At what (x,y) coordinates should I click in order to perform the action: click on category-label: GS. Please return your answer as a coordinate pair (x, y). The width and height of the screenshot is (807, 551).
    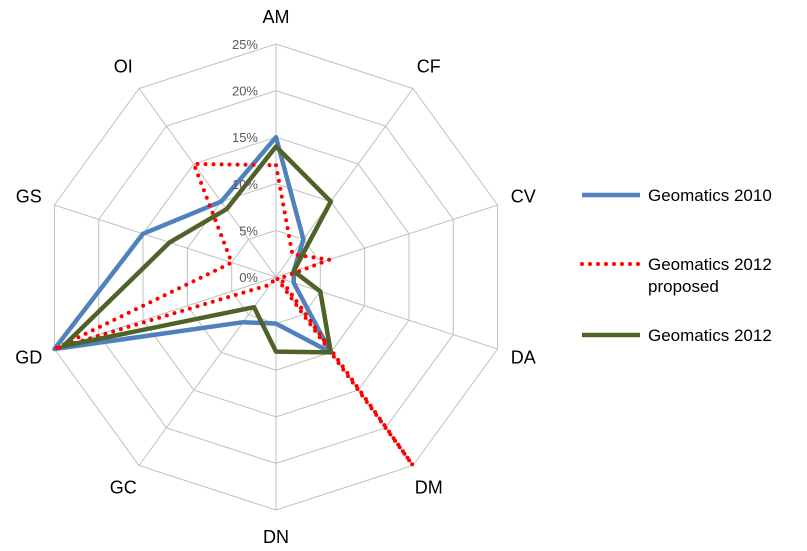
    Looking at the image, I should click on (29, 197).